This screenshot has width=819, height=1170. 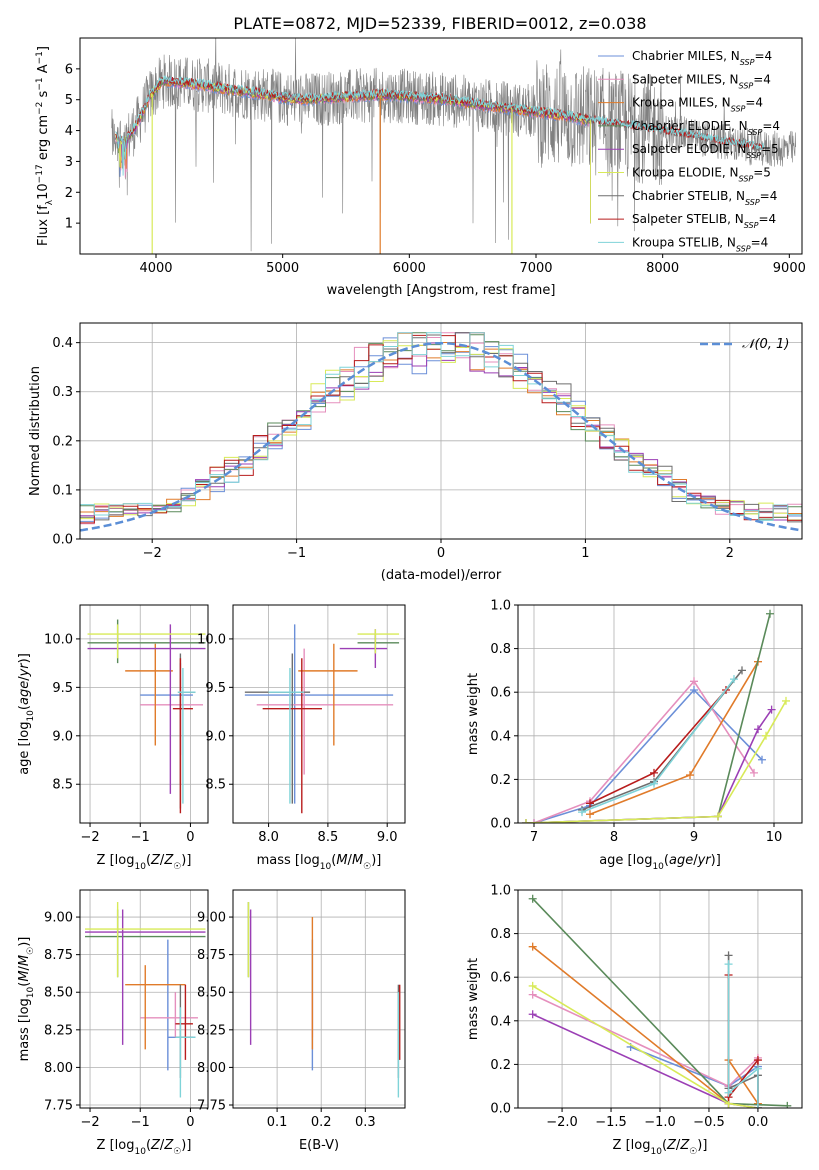 I want to click on x-axis-label-part: (, so click(x=664, y=1145).